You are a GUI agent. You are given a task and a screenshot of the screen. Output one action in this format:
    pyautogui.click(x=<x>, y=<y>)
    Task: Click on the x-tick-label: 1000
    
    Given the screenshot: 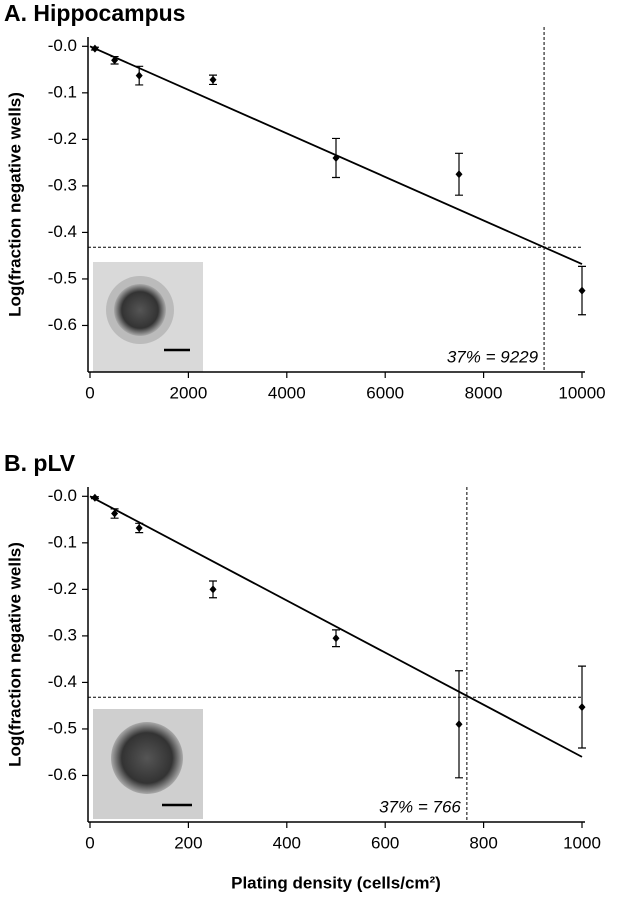 What is the action you would take?
    pyautogui.click(x=582, y=842)
    